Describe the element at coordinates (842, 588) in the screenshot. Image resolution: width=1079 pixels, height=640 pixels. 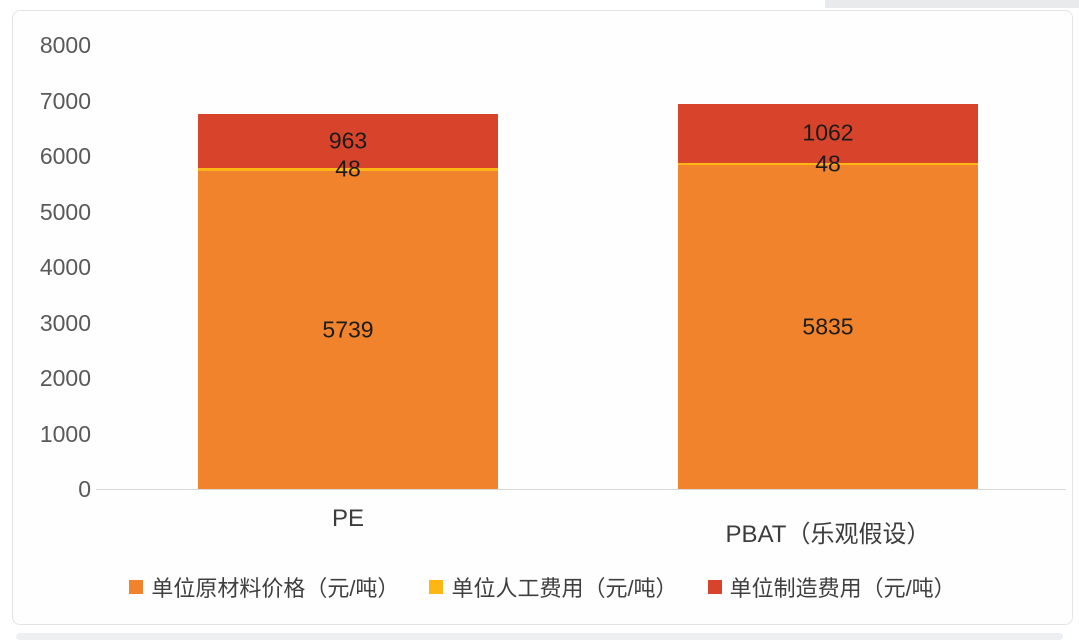
I see `legend-label: 单位制造费用（元/吨）` at that location.